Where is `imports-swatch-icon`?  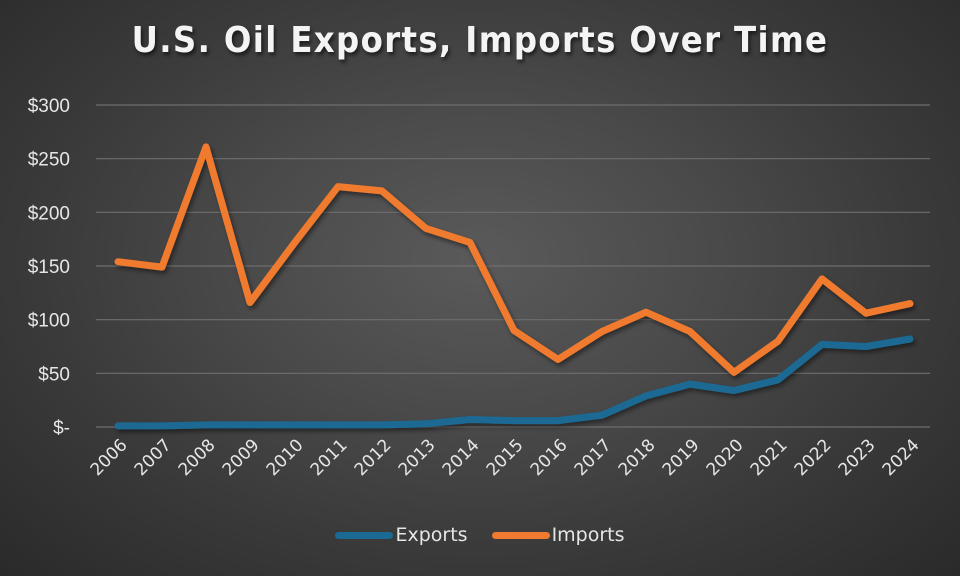
imports-swatch-icon is located at coordinates (520, 535).